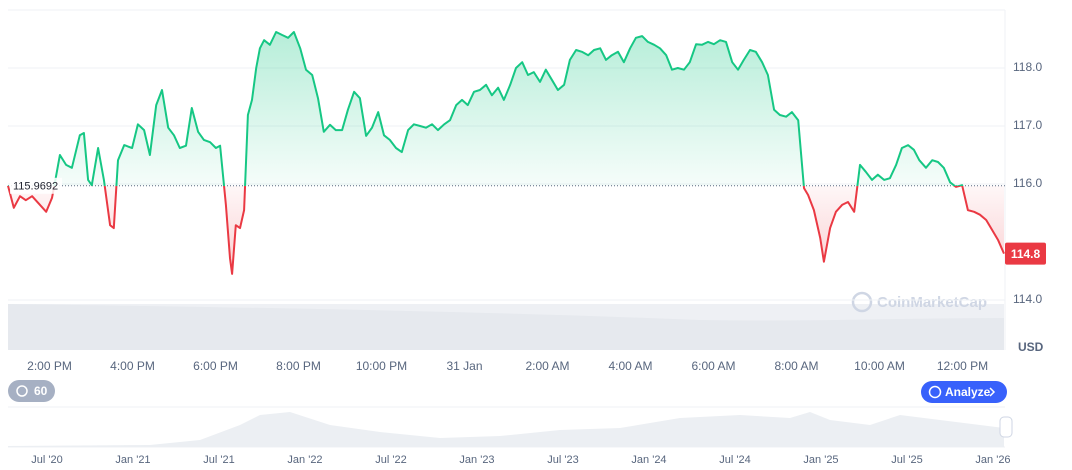 Image resolution: width=1072 pixels, height=470 pixels. What do you see at coordinates (992, 460) in the screenshot?
I see `navigator-label: Jan '26` at bounding box center [992, 460].